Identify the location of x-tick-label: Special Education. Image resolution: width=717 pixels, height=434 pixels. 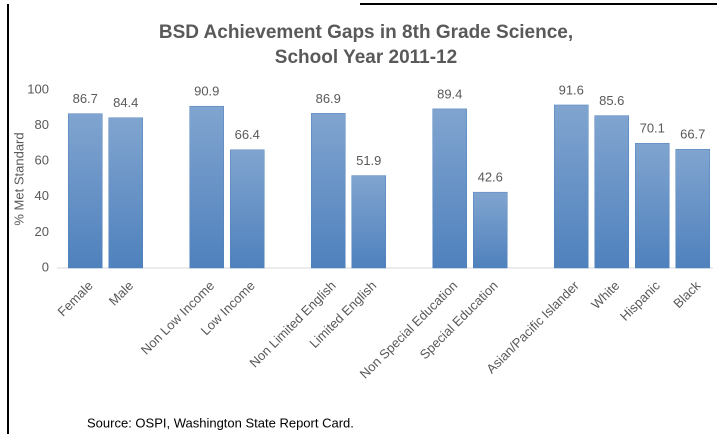
(459, 320).